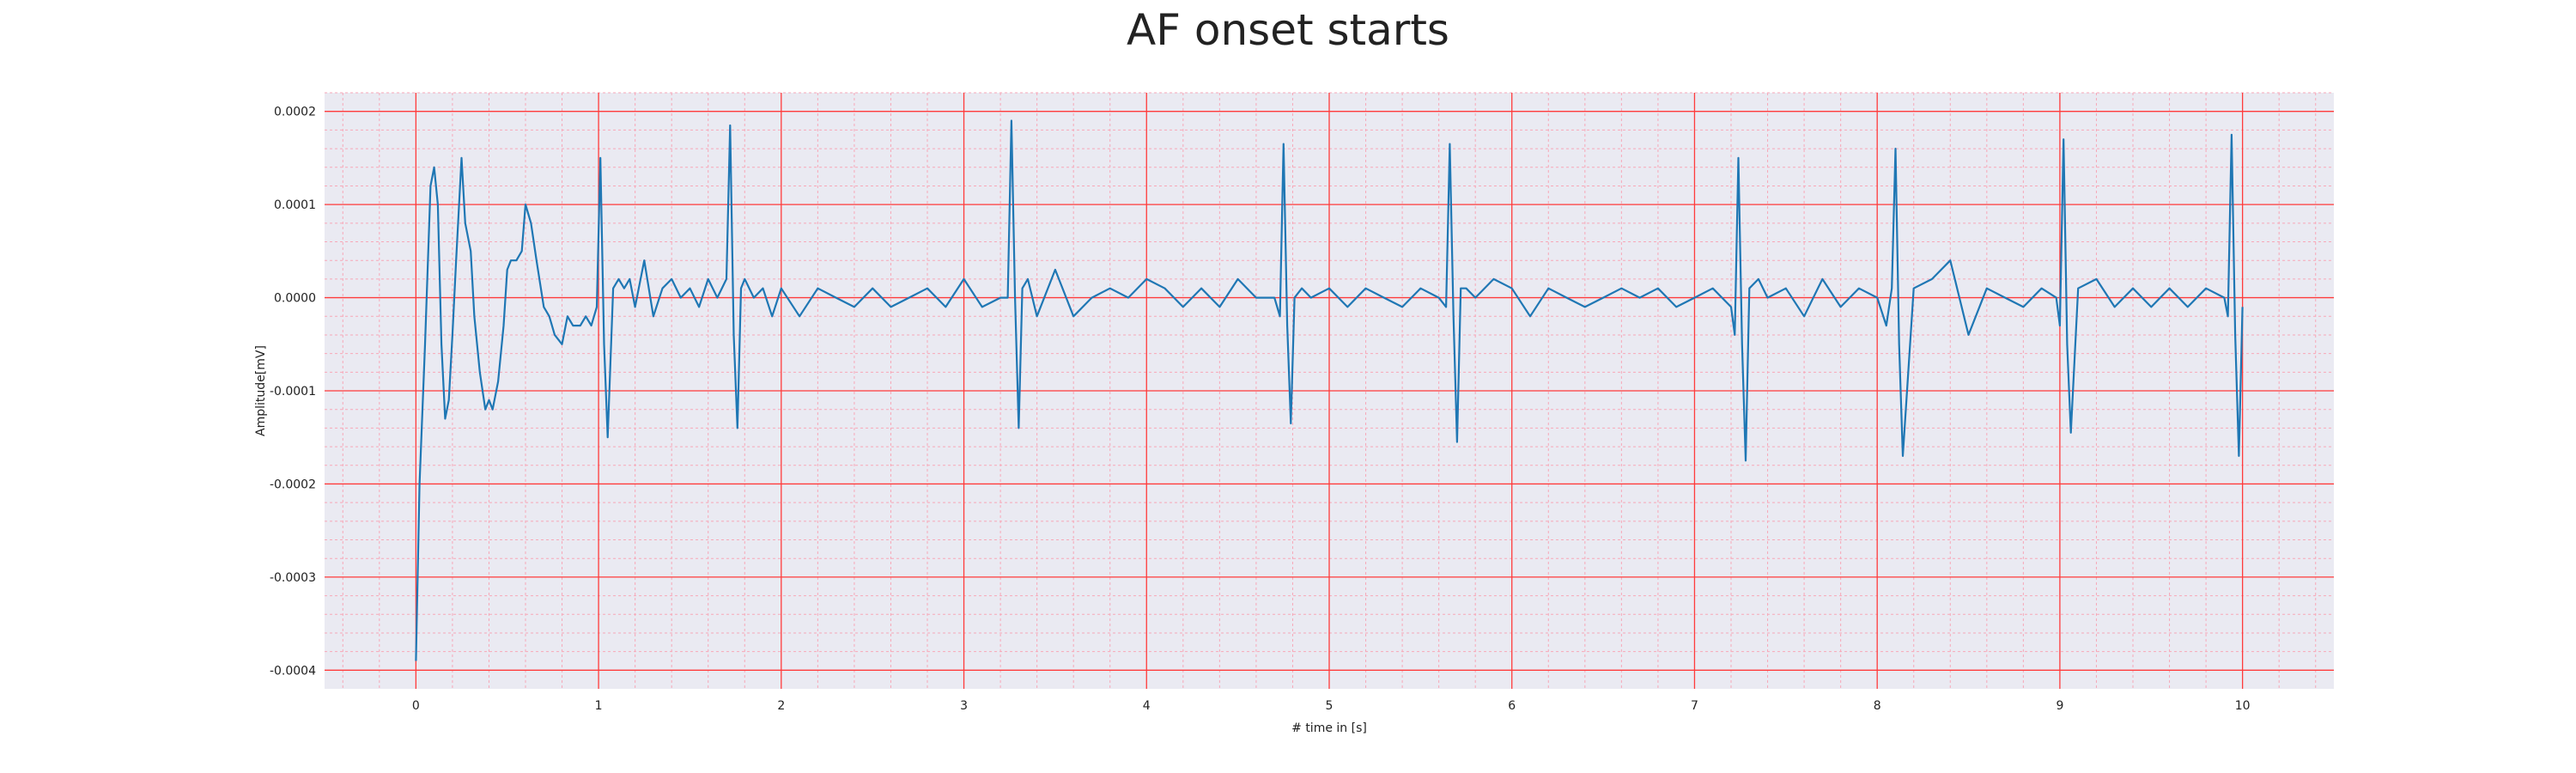 This screenshot has height=773, width=2576. What do you see at coordinates (2060, 706) in the screenshot?
I see `x-tick-label: 9` at bounding box center [2060, 706].